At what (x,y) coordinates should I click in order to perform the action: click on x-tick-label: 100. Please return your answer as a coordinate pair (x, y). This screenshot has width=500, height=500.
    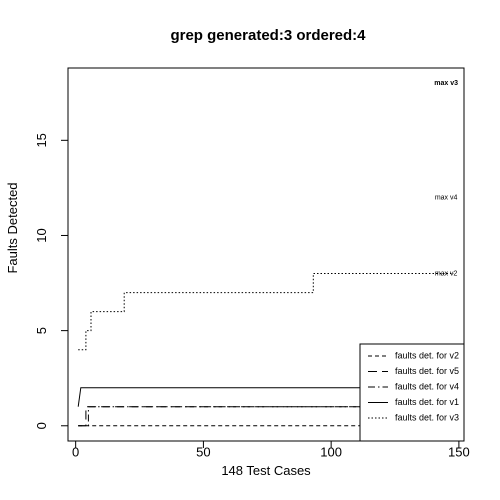
    Looking at the image, I should click on (331, 452).